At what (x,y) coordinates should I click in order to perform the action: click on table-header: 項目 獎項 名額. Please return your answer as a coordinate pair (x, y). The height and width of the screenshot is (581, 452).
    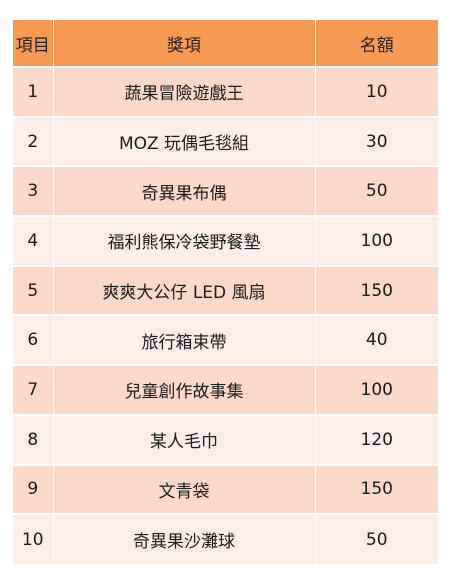
    Looking at the image, I should click on (225, 43).